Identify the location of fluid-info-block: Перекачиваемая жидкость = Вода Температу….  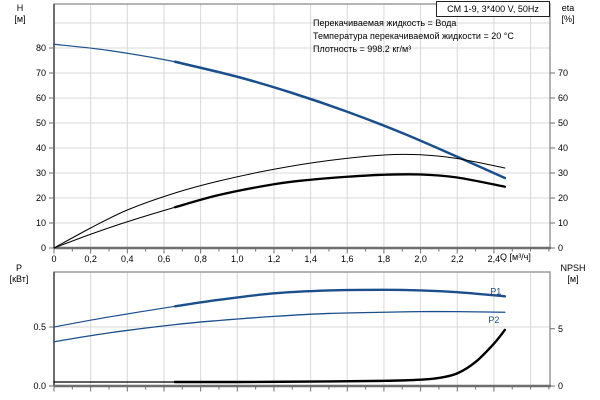
(413, 36).